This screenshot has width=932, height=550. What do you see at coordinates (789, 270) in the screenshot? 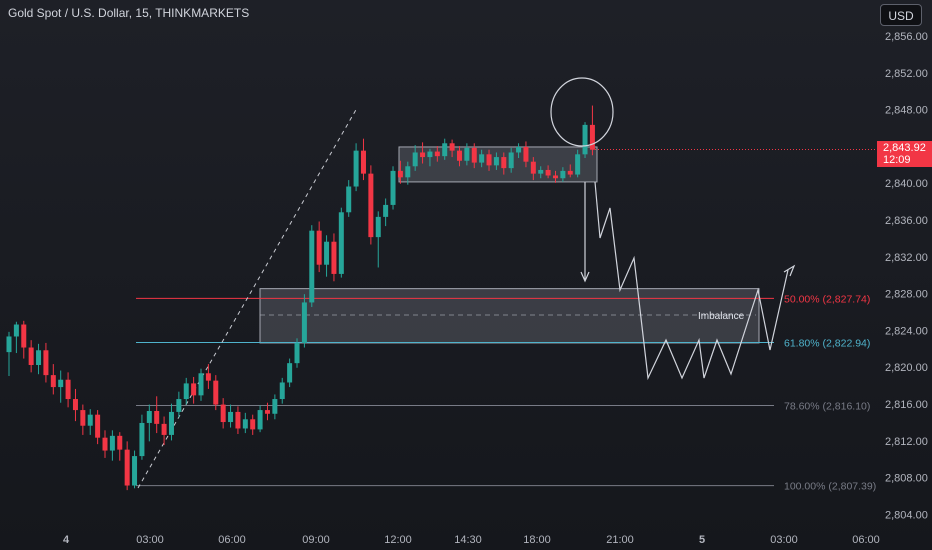
I see `projected-arrow-head` at bounding box center [789, 270].